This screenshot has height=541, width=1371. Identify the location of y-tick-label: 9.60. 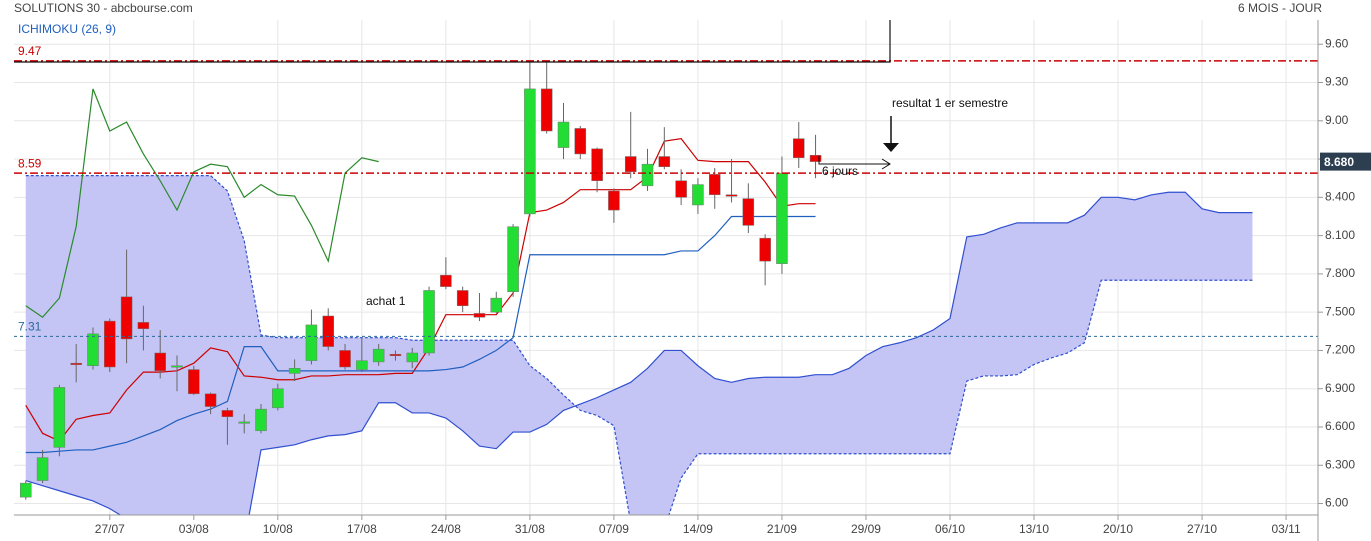
(1337, 43).